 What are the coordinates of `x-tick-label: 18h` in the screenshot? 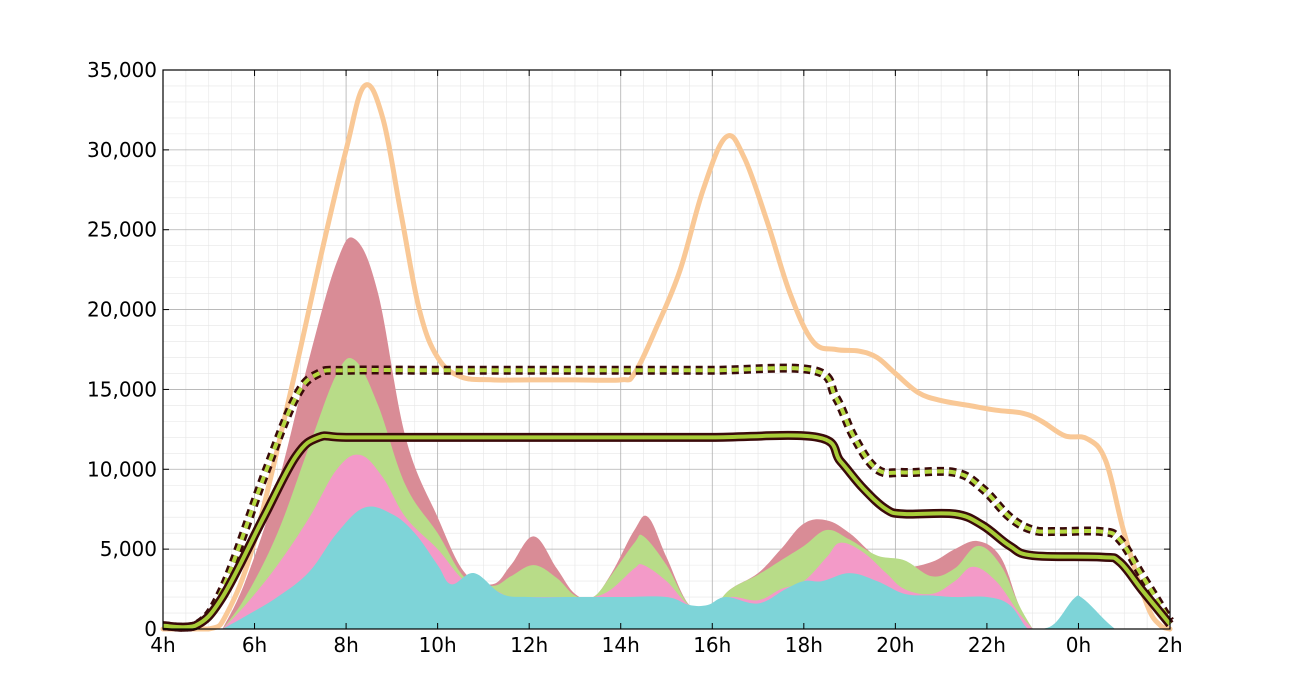 It's located at (804, 645).